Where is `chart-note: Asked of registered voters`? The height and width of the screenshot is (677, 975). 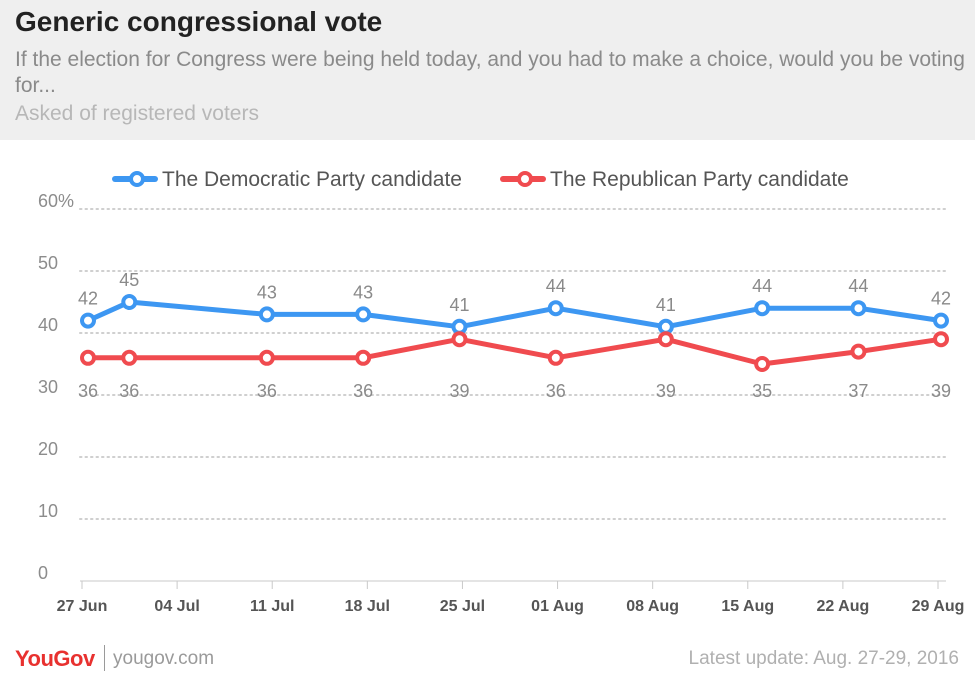
chart-note: Asked of registered voters is located at coordinates (137, 113).